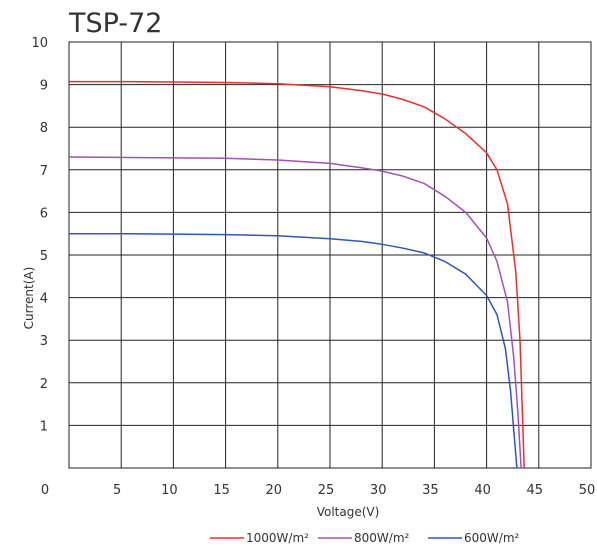 Image resolution: width=597 pixels, height=550 pixels. What do you see at coordinates (221, 490) in the screenshot?
I see `x-tick-label: 15` at bounding box center [221, 490].